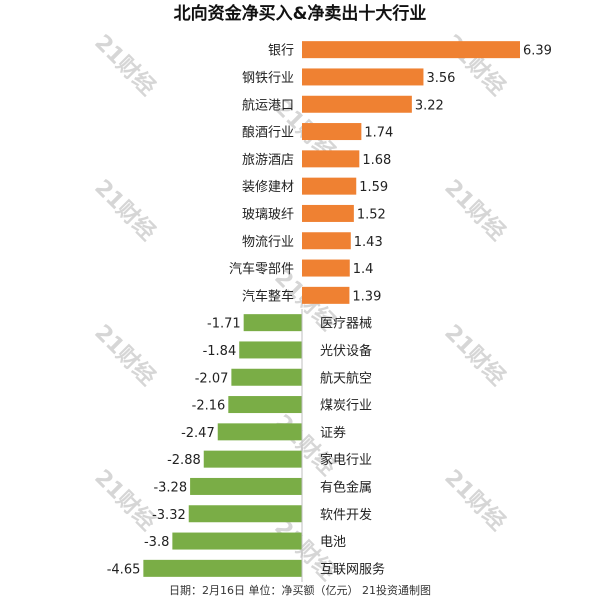  Describe the element at coordinates (474, 354) in the screenshot. I see `watermark-8: 21财经` at that location.